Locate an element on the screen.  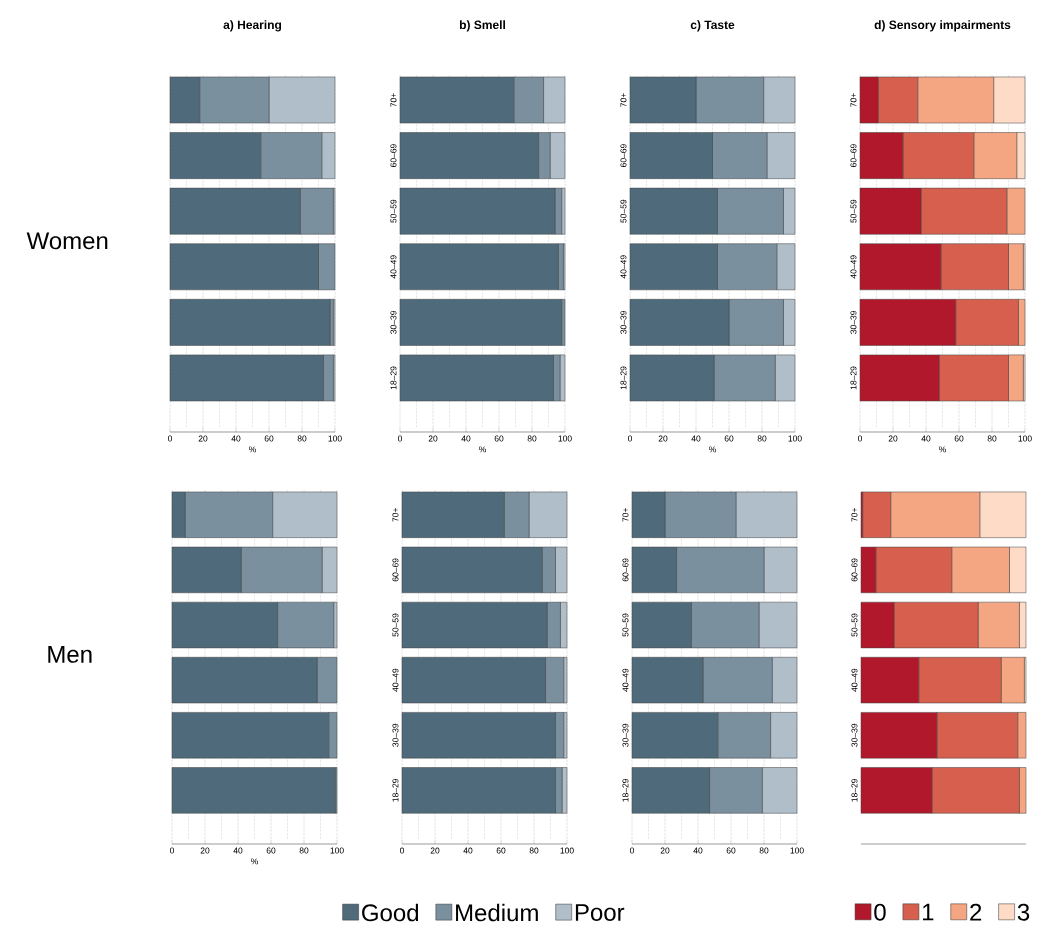
legend-label: 3 is located at coordinates (1023, 912).